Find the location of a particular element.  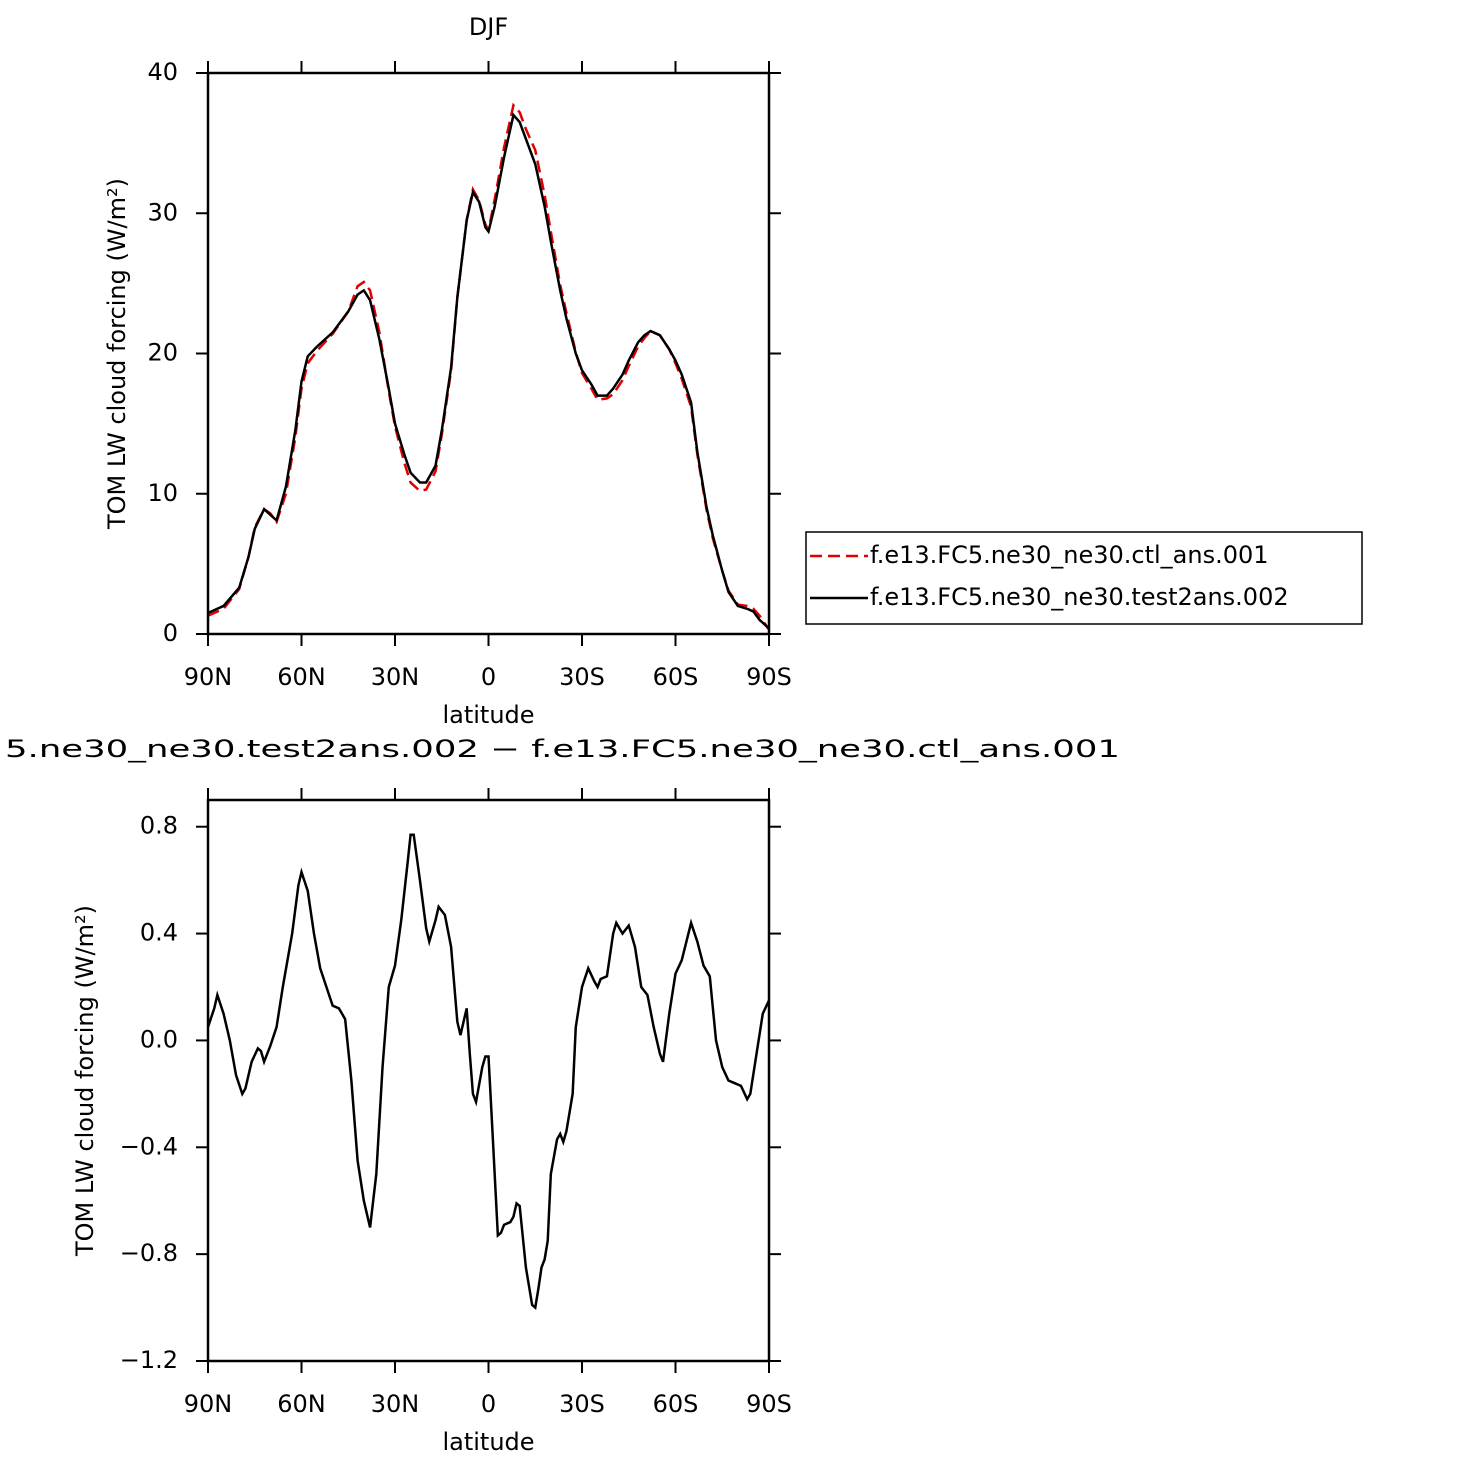

y-tick-label: 0 is located at coordinates (170, 633).